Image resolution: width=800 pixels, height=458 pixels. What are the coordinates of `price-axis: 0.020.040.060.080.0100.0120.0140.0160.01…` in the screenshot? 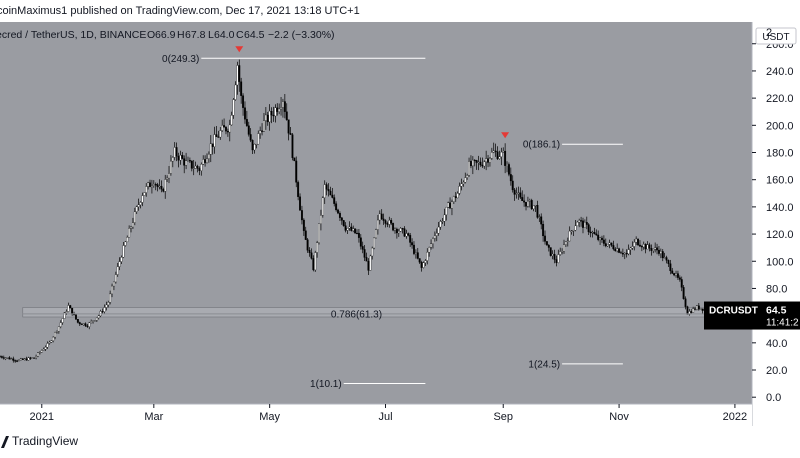 It's located at (775, 224).